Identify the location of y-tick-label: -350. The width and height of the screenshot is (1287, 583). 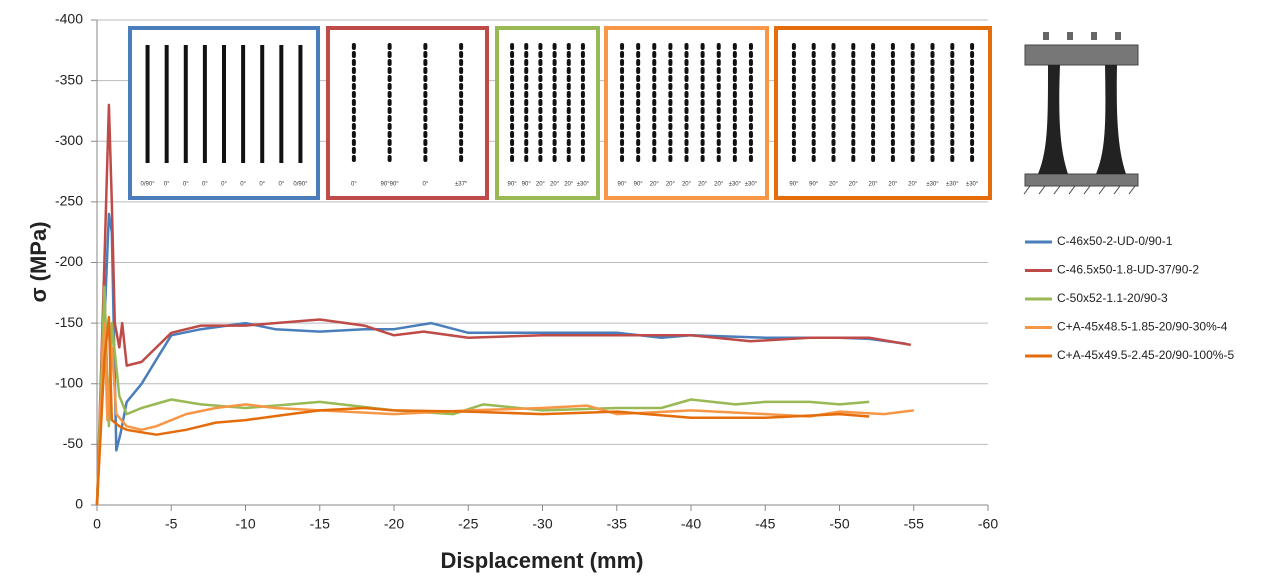
(69, 79).